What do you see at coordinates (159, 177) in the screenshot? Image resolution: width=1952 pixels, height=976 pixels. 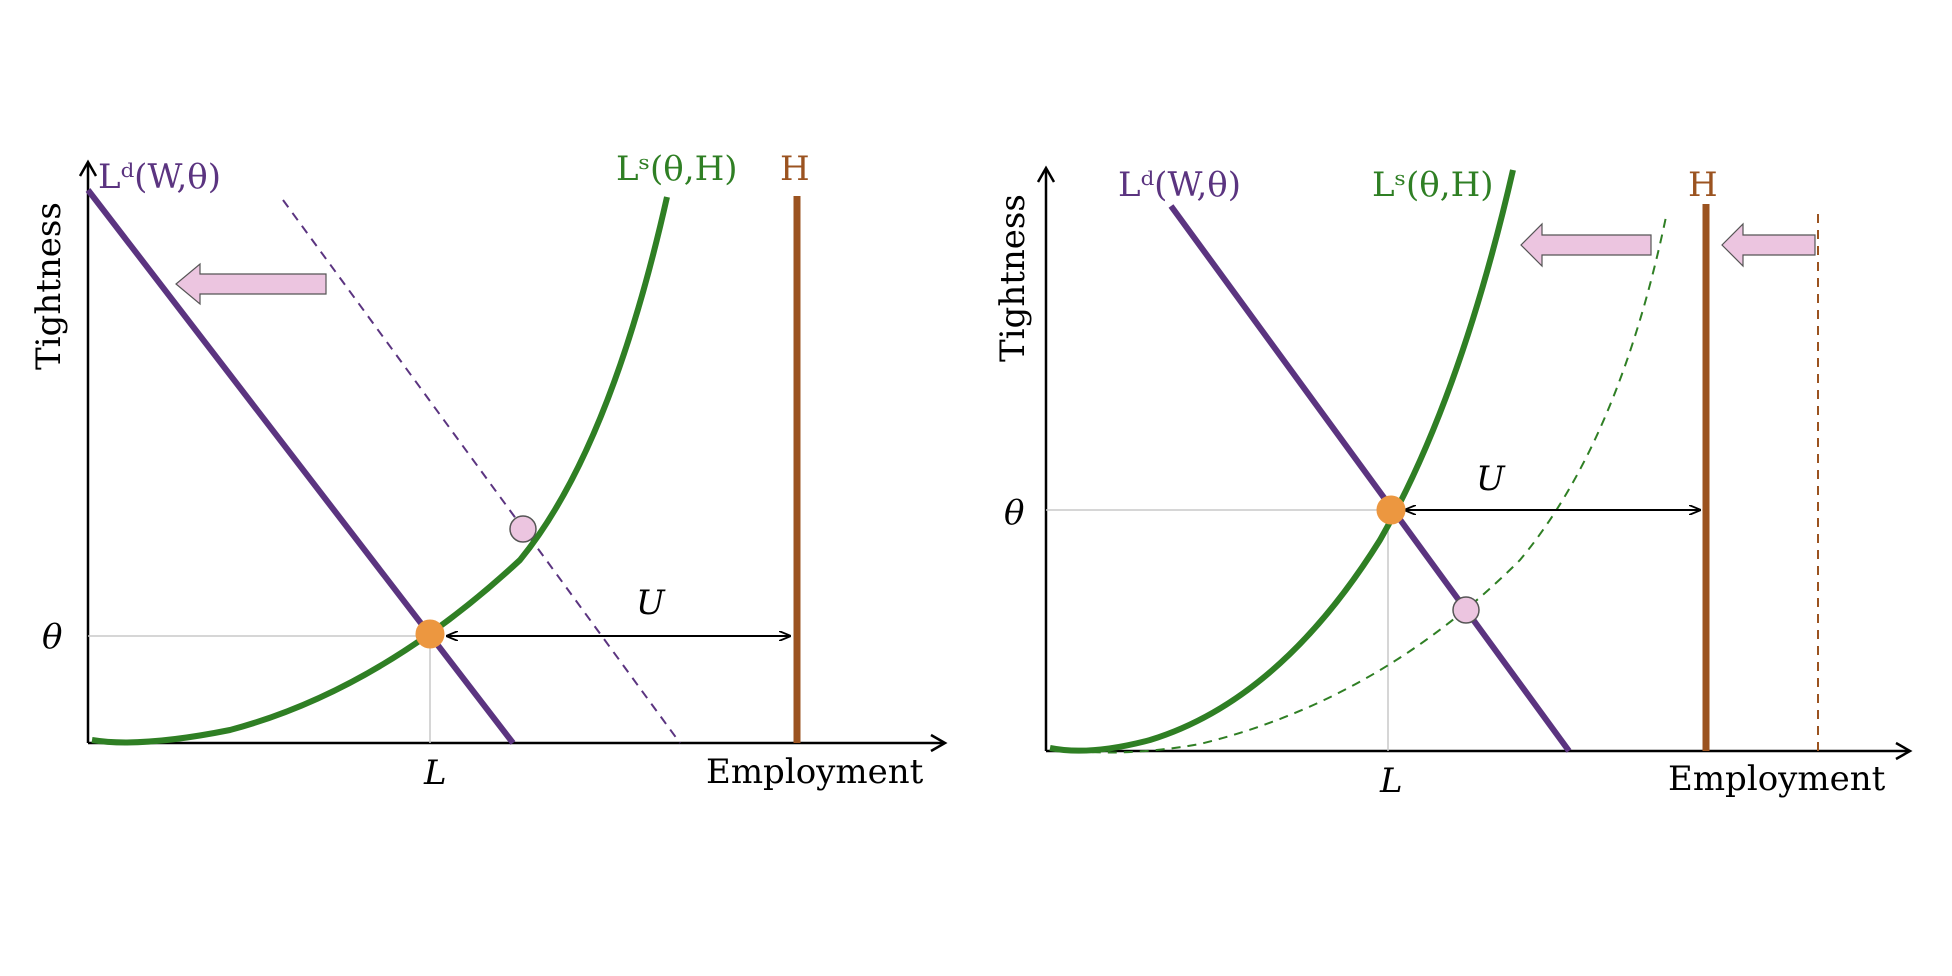 I see `left-demand-label: Lᵈ(W,θ)` at bounding box center [159, 177].